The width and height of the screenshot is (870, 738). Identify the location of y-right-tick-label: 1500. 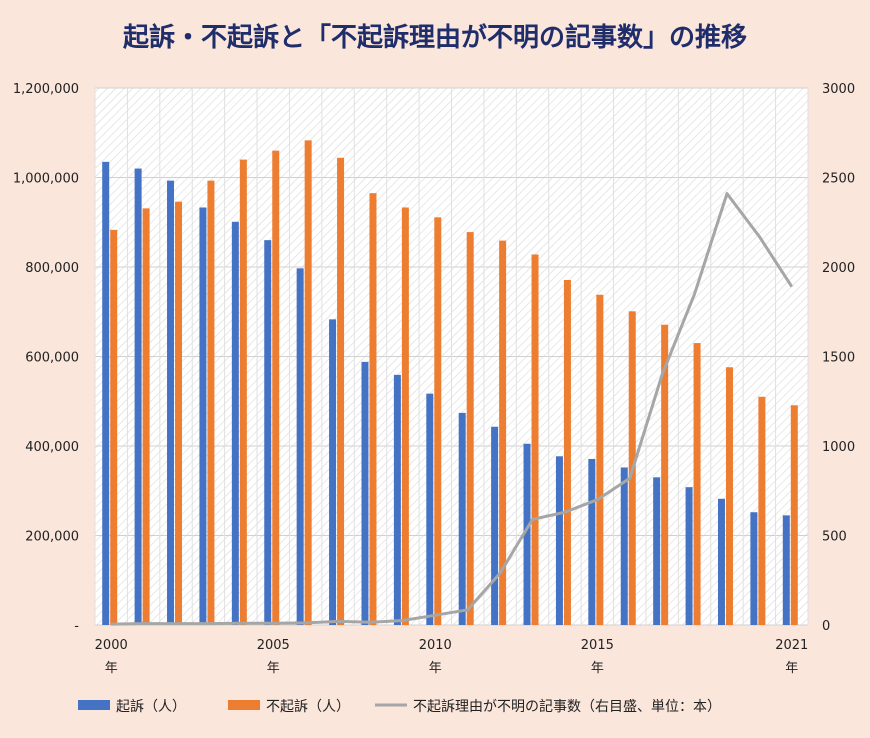
(838, 358).